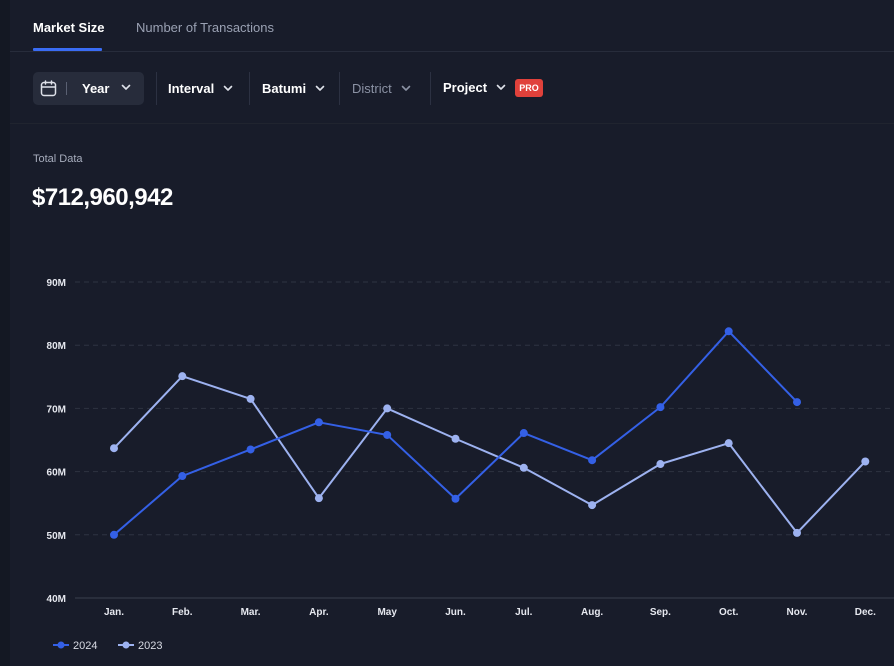 The width and height of the screenshot is (894, 666). Describe the element at coordinates (182, 612) in the screenshot. I see `x-tick-label: Feb.` at that location.